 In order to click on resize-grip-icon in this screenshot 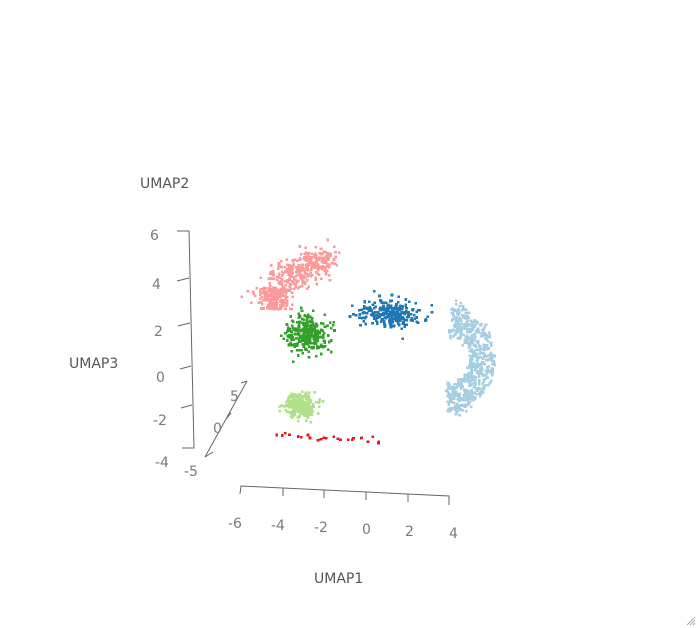, I will do `click(691, 621)`.